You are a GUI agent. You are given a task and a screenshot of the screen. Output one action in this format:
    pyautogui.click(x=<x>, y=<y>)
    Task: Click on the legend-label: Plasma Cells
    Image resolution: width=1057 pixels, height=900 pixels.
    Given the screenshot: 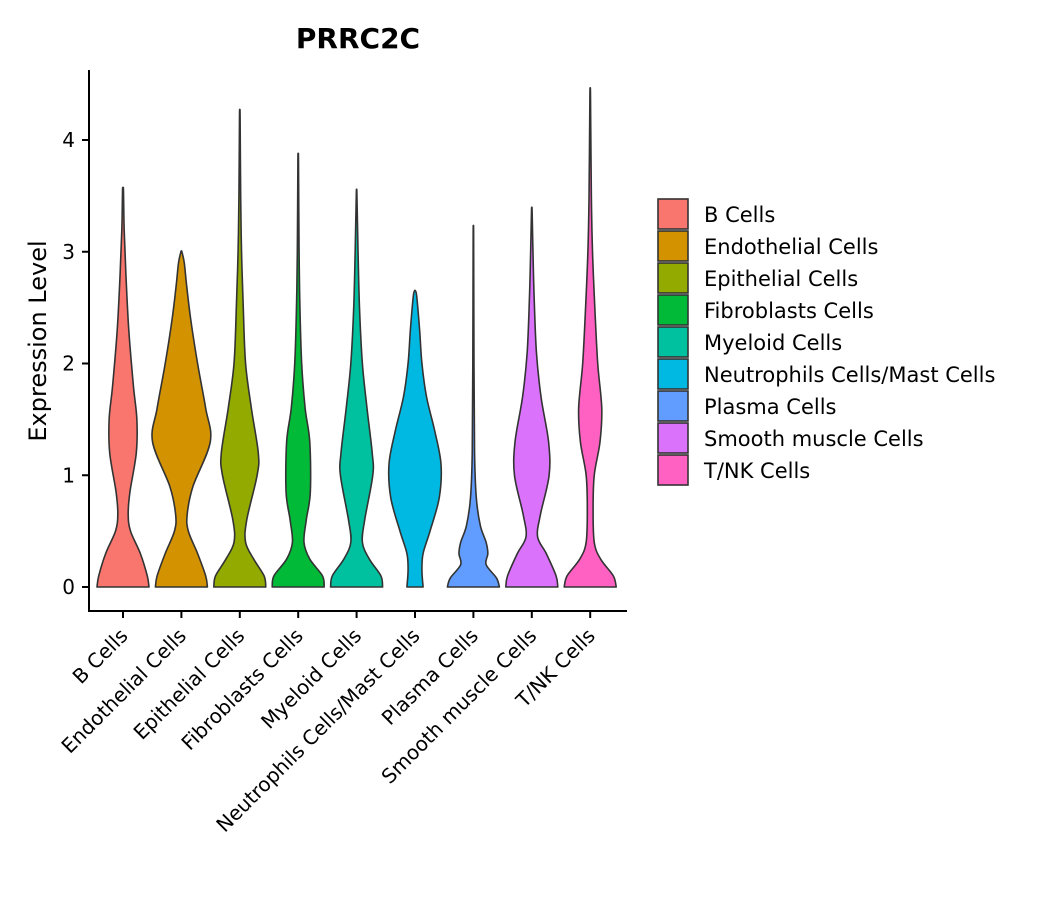 What is the action you would take?
    pyautogui.click(x=770, y=407)
    